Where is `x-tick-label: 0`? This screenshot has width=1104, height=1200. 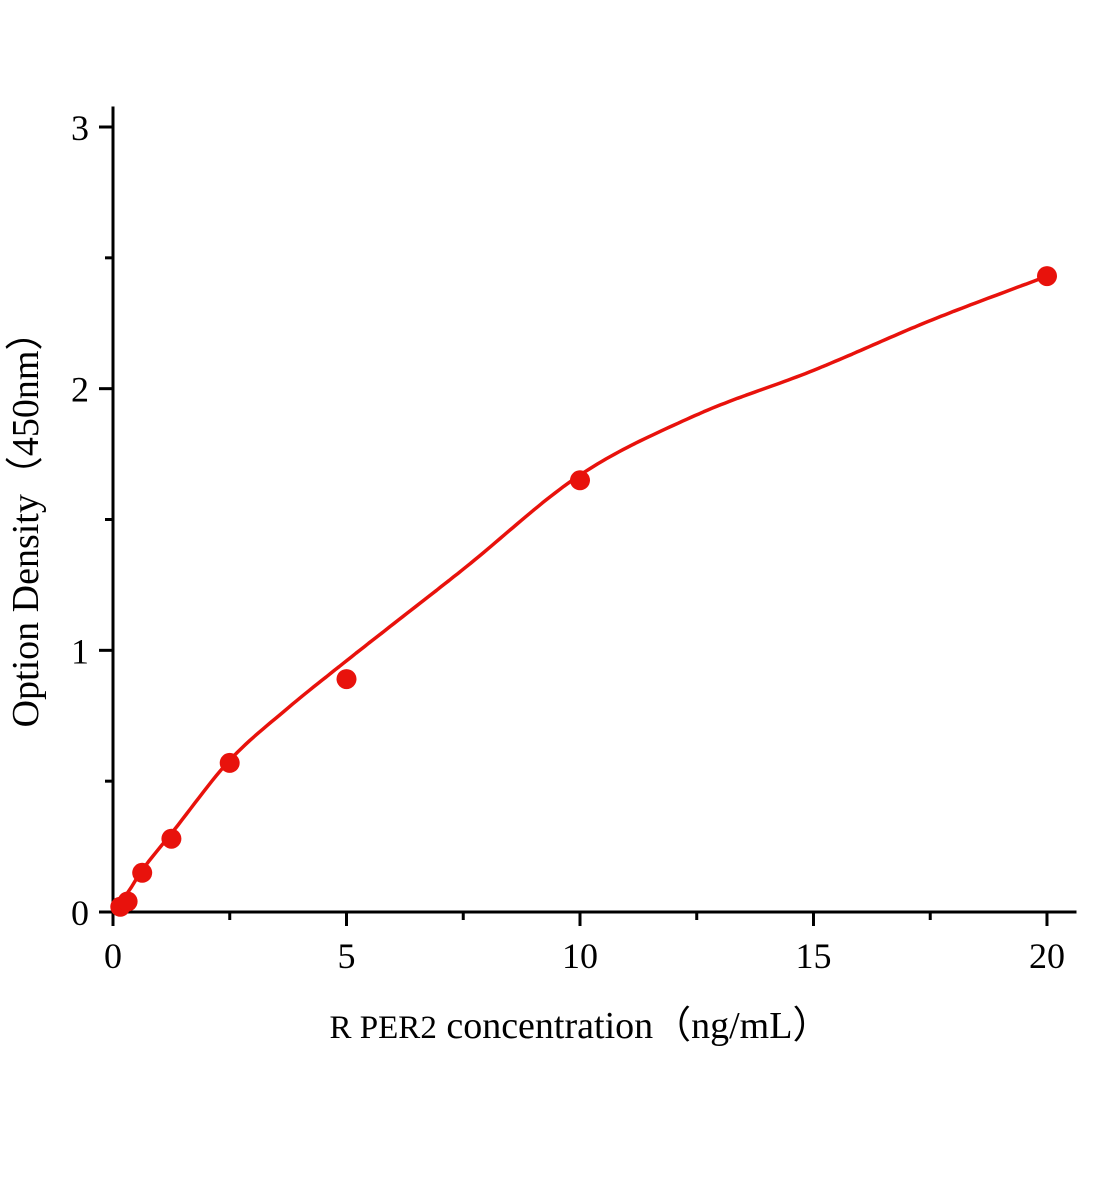 x-tick-label: 0 is located at coordinates (113, 956).